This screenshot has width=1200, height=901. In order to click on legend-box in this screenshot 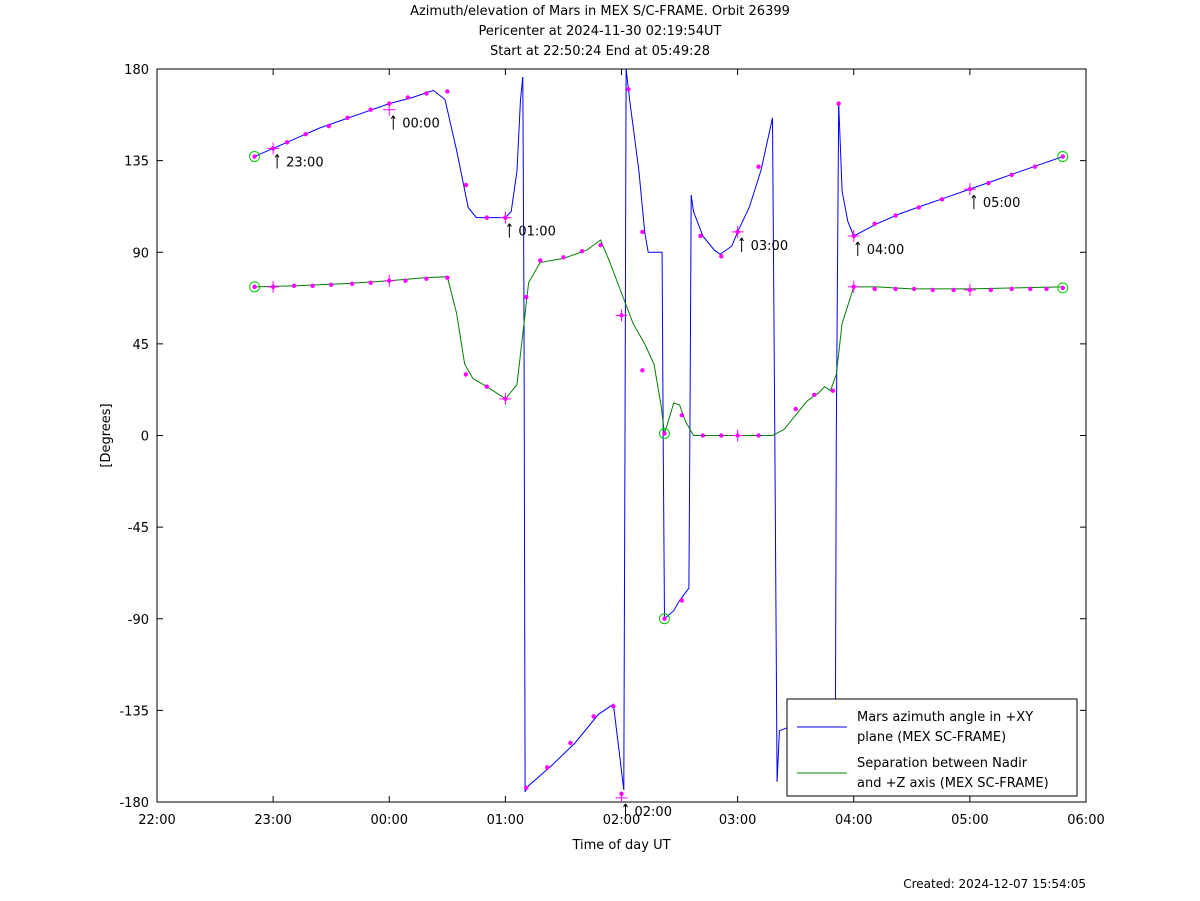, I will do `click(932, 747)`.